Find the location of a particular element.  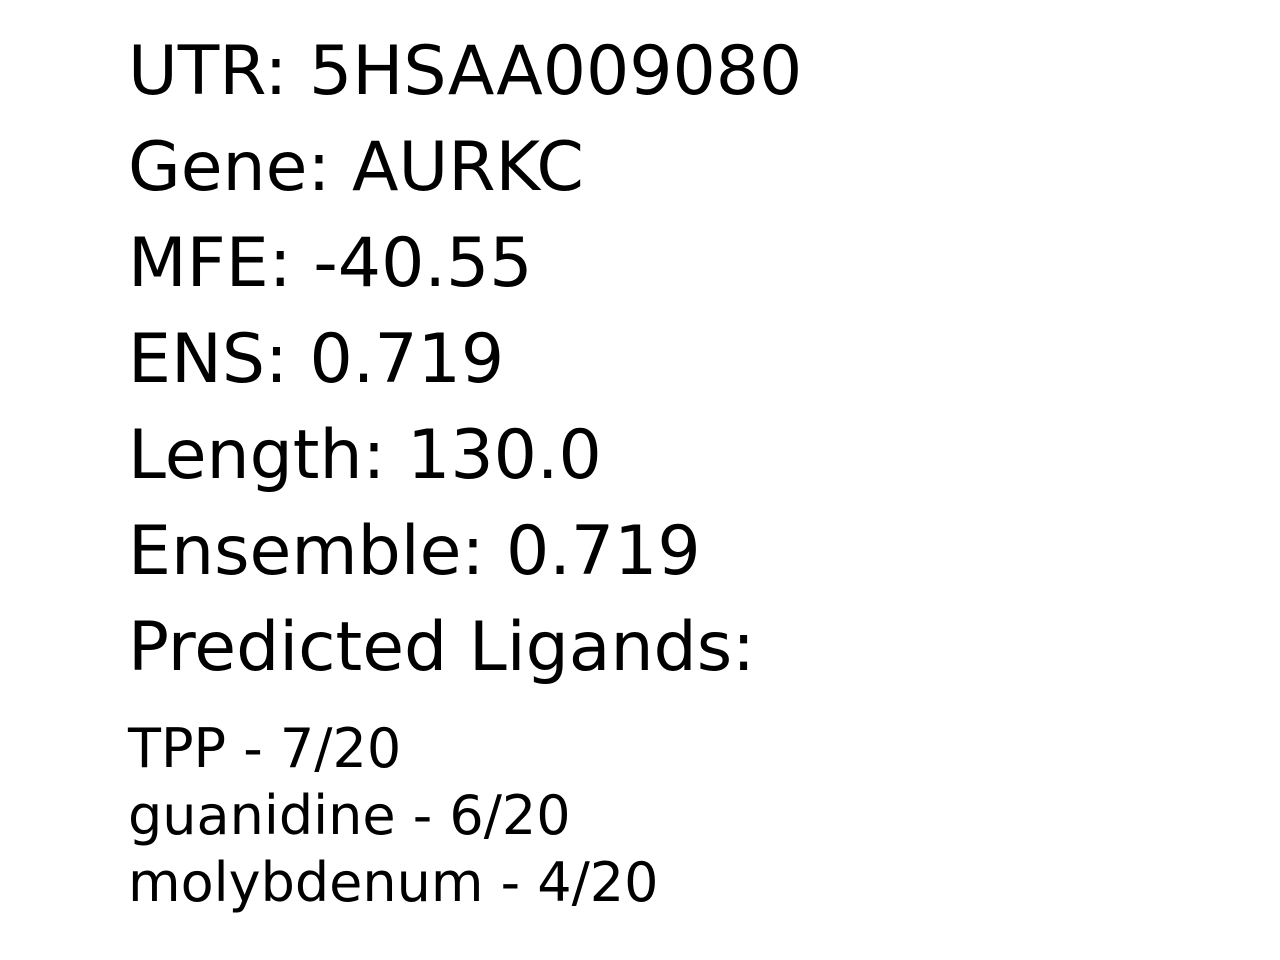

ligand-item: molybdenum - 4/20 is located at coordinates (393, 882).